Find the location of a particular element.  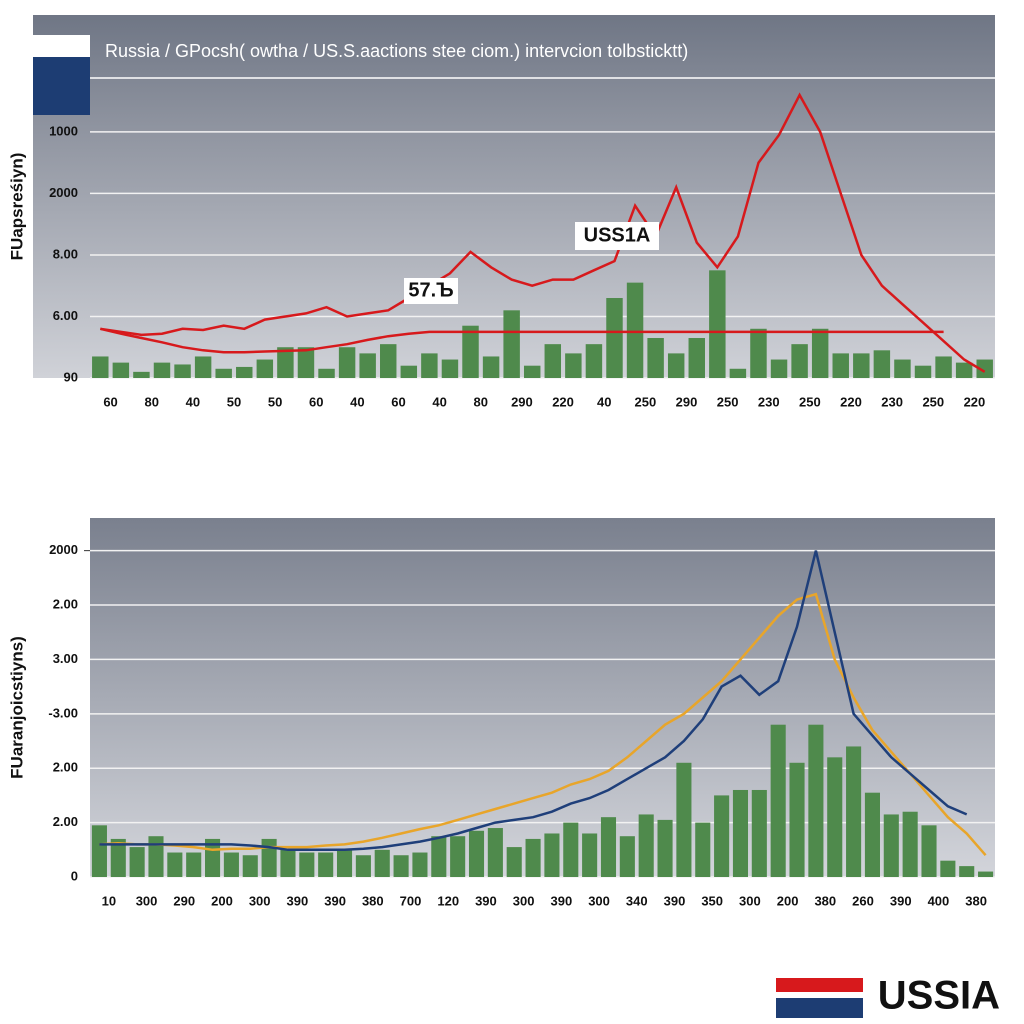

x-tick-label: 200 is located at coordinates (222, 900).